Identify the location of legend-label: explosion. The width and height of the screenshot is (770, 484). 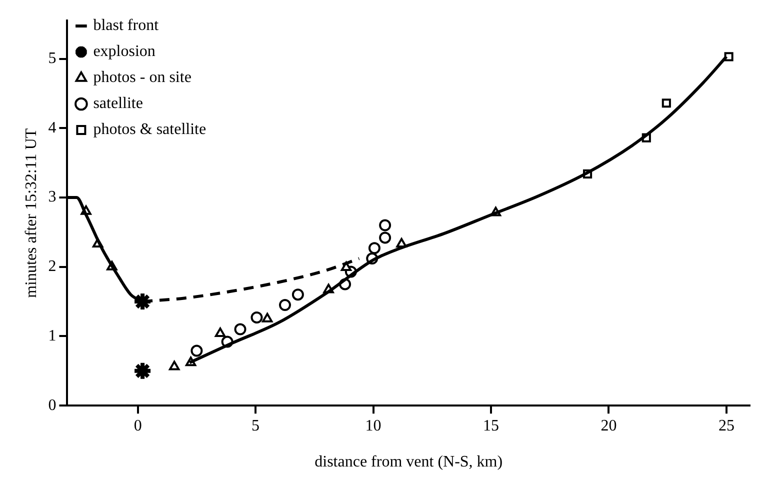
(124, 51).